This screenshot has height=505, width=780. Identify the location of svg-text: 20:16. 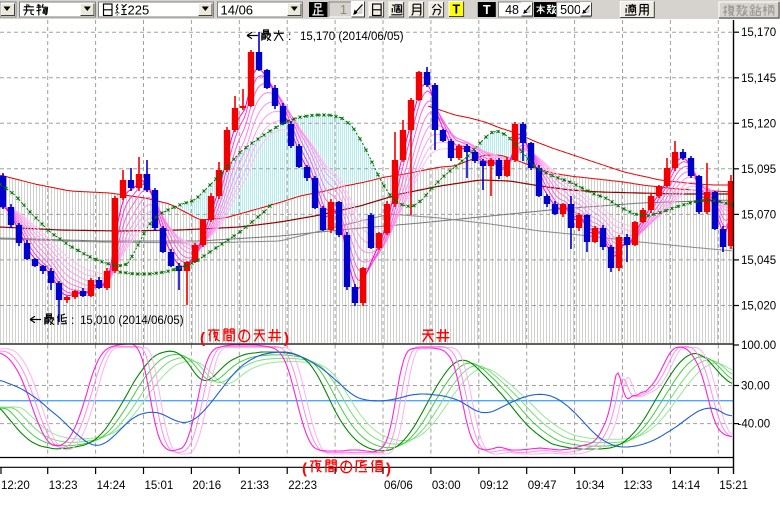
(206, 486).